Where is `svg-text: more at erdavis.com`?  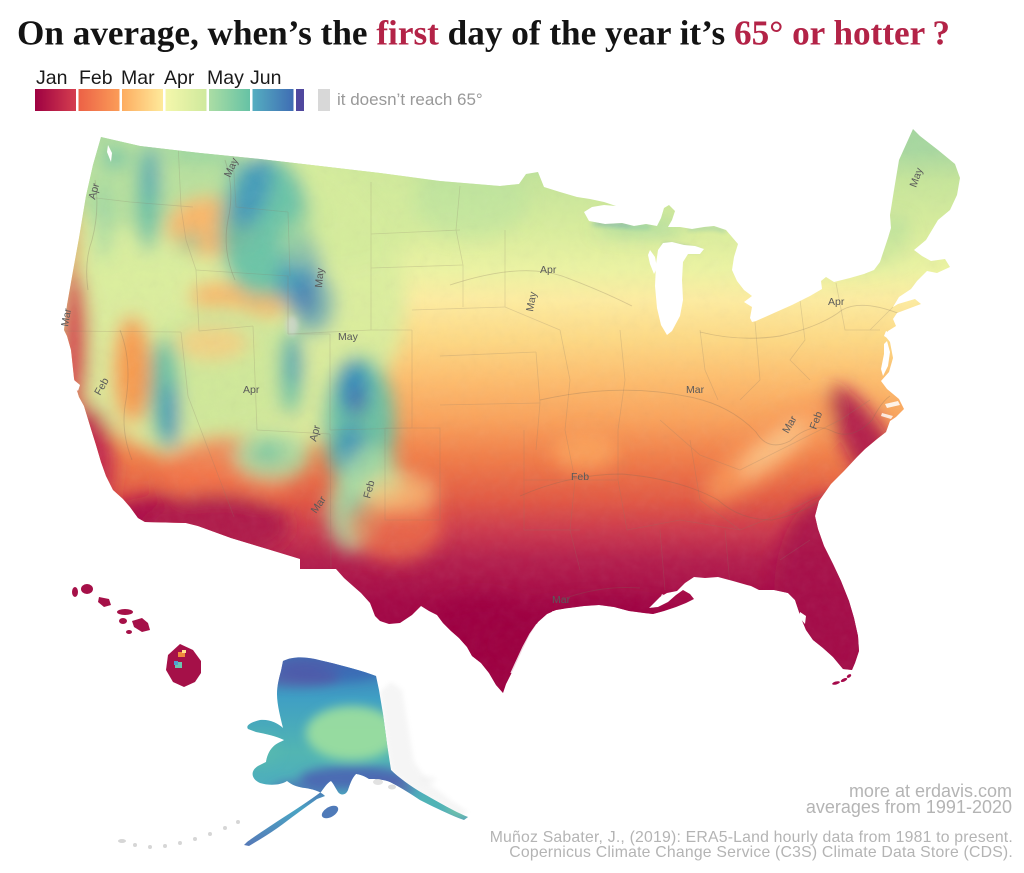 svg-text: more at erdavis.com is located at coordinates (930, 791).